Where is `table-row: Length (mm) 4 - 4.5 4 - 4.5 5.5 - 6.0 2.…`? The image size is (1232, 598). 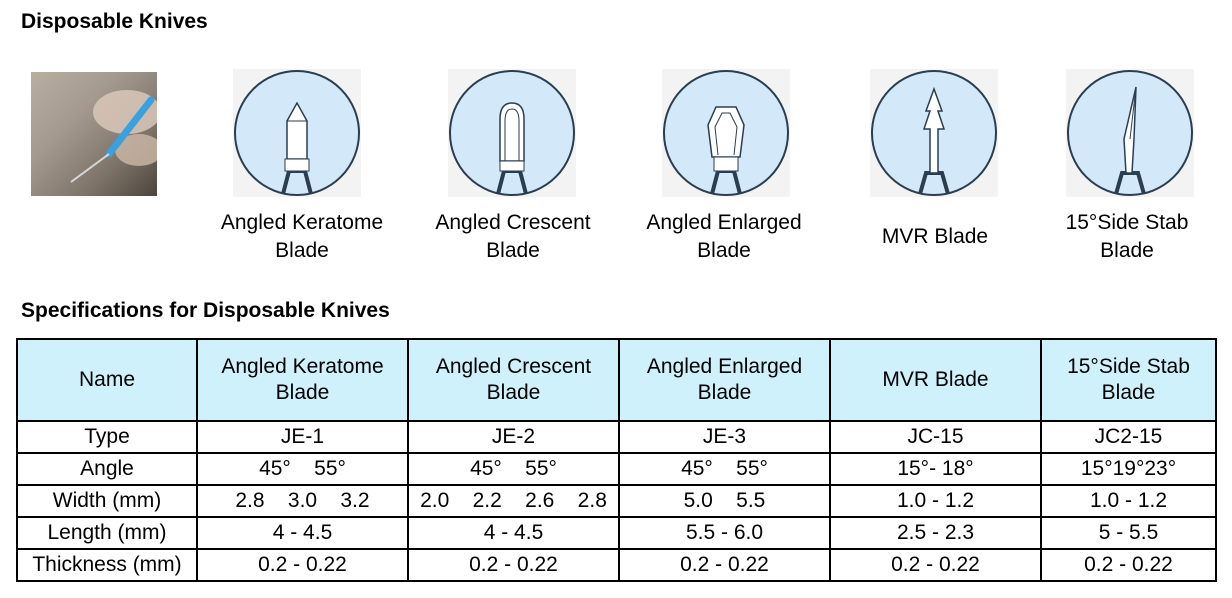
table-row: Length (mm) 4 - 4.5 4 - 4.5 5.5 - 6.0 2.… is located at coordinates (616, 533).